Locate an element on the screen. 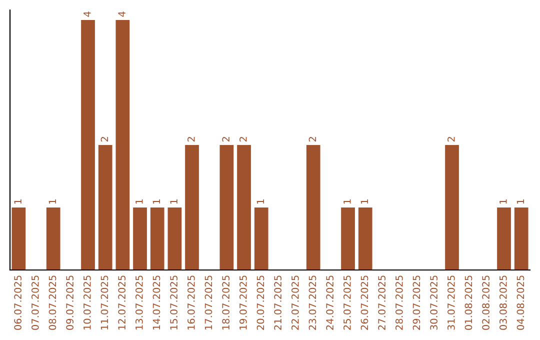 This screenshot has height=340, width=540. x-tick-label: 09.07.2025 is located at coordinates (70, 303).